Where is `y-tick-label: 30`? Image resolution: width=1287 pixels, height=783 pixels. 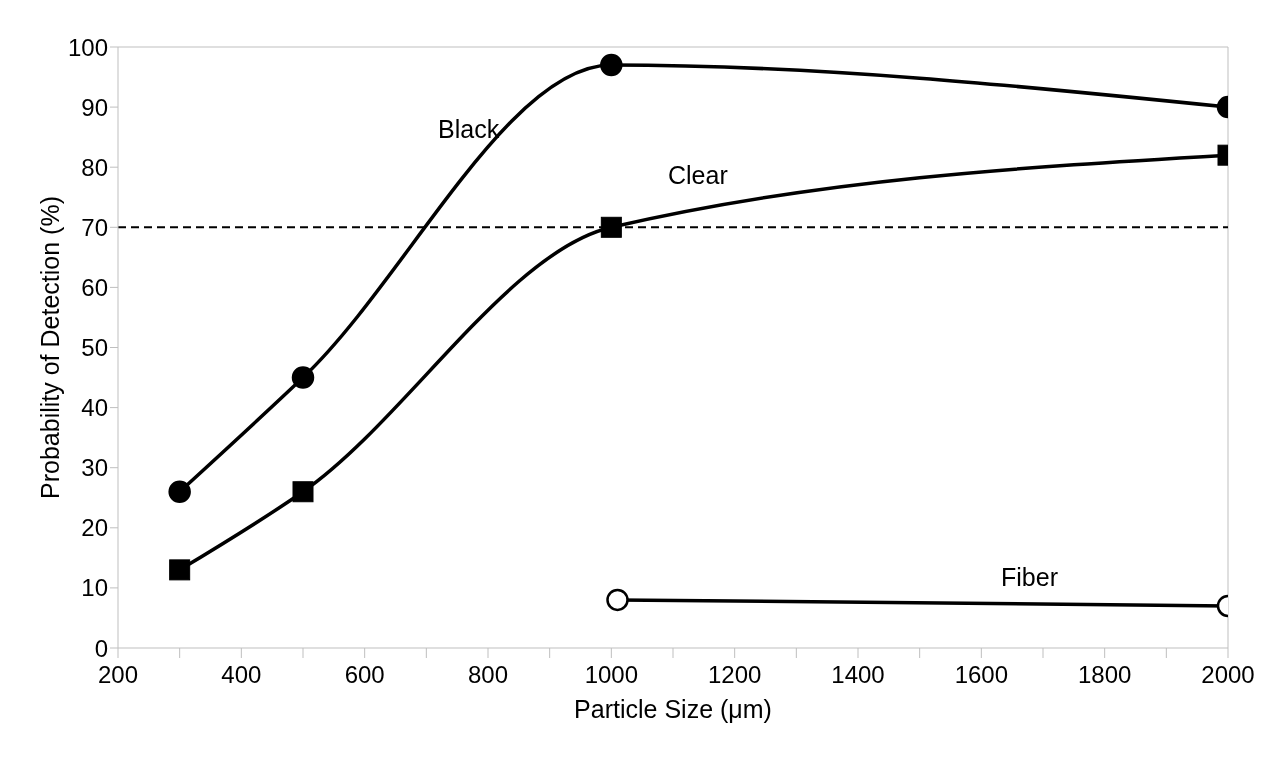 y-tick-label: 30 is located at coordinates (94, 468).